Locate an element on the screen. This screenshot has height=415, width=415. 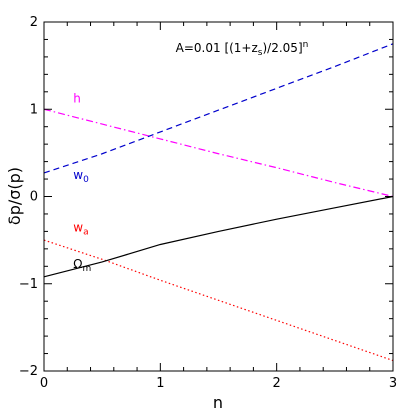
annotation: A=0.01 [(1+zs)/2.05]n is located at coordinates (242, 49).